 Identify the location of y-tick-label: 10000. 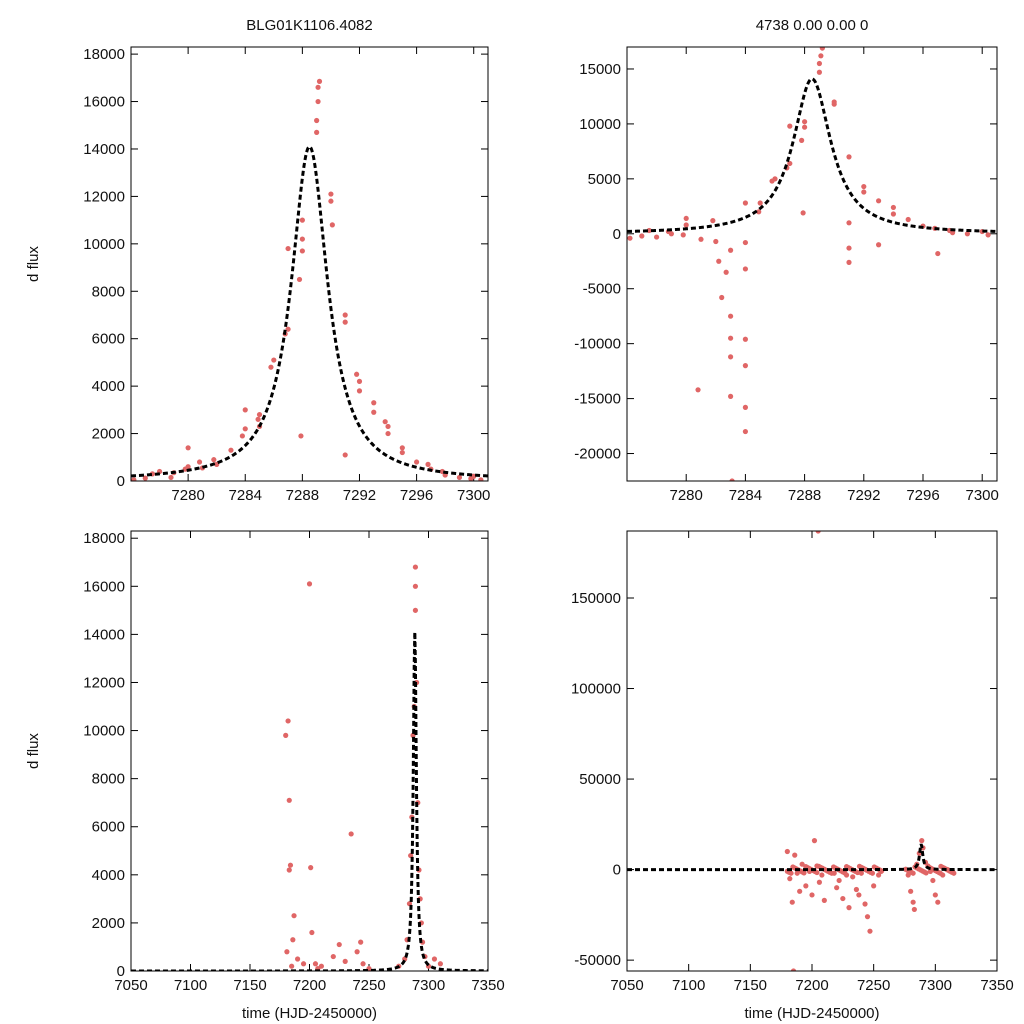
(104, 731).